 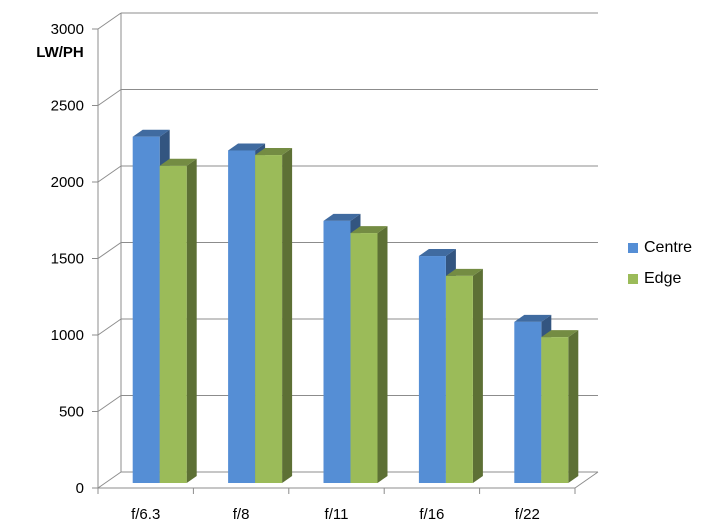 I want to click on legend: Centre Edge, so click(x=660, y=263).